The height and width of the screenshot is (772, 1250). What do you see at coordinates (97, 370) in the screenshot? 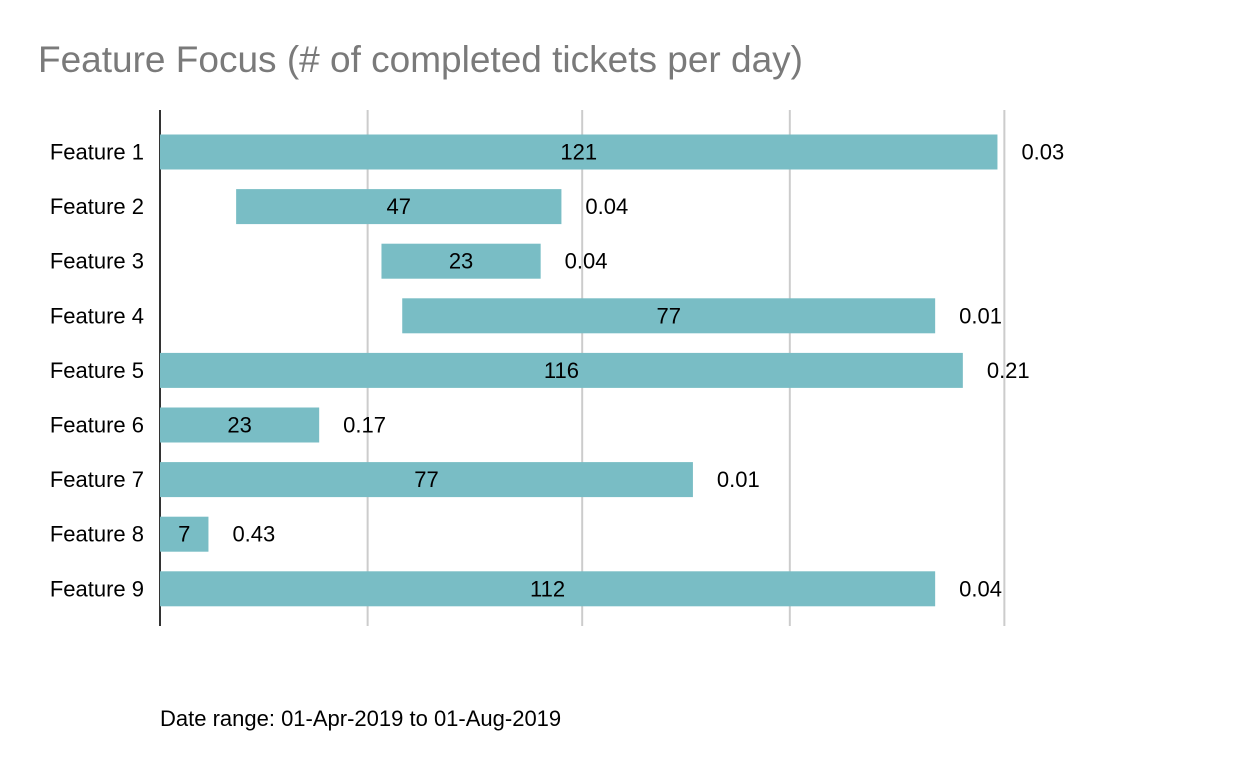
I see `category-label: Feature 5` at bounding box center [97, 370].